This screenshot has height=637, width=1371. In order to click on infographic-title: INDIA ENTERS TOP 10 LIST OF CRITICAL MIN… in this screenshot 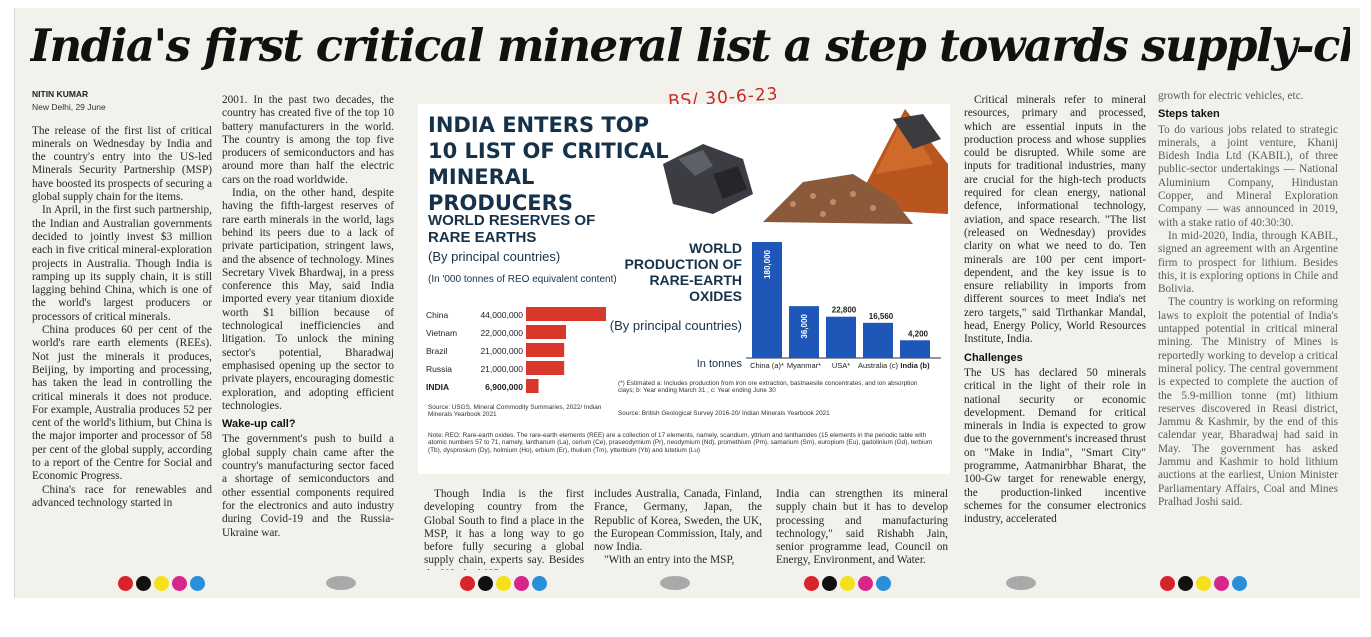, I will do `click(548, 164)`.